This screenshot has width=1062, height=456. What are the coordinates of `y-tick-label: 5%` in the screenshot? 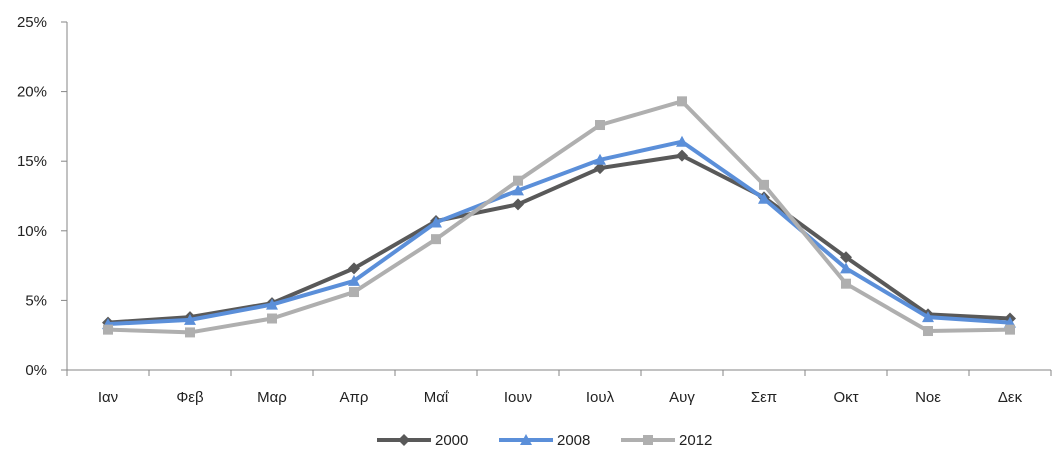 It's located at (36, 300).